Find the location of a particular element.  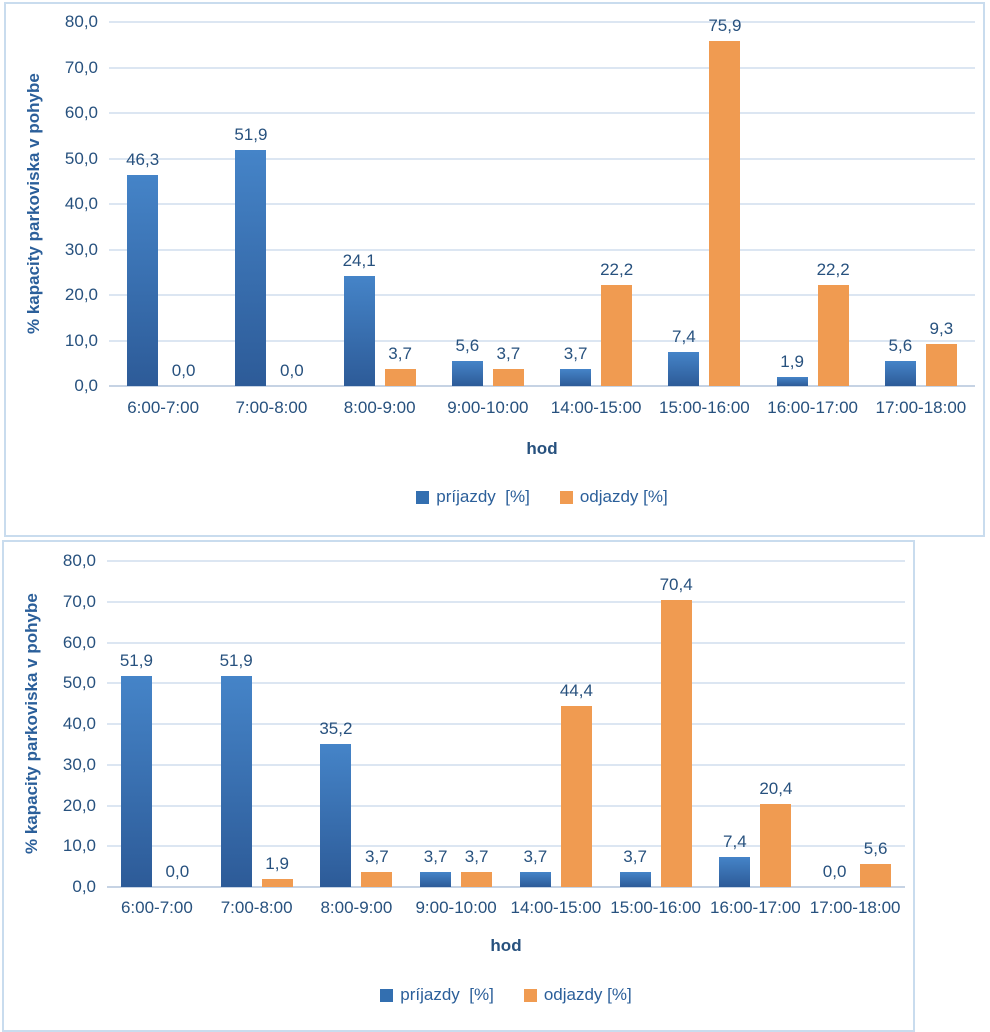

data-label: 20,4 is located at coordinates (776, 788).